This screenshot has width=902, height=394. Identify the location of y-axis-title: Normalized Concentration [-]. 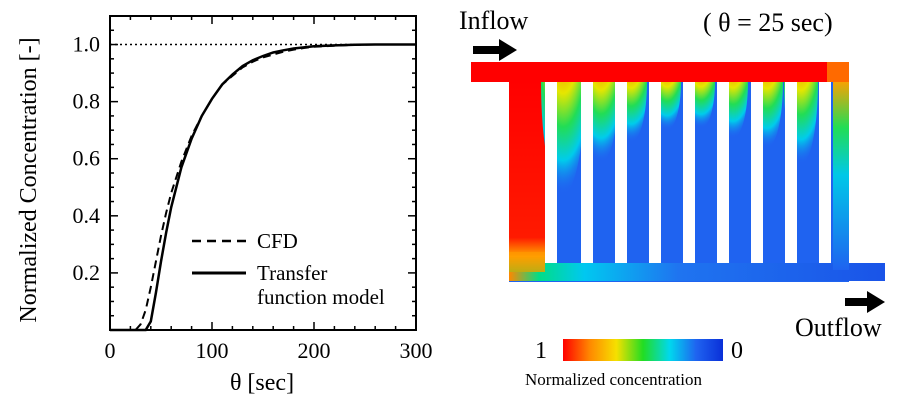
(29, 179).